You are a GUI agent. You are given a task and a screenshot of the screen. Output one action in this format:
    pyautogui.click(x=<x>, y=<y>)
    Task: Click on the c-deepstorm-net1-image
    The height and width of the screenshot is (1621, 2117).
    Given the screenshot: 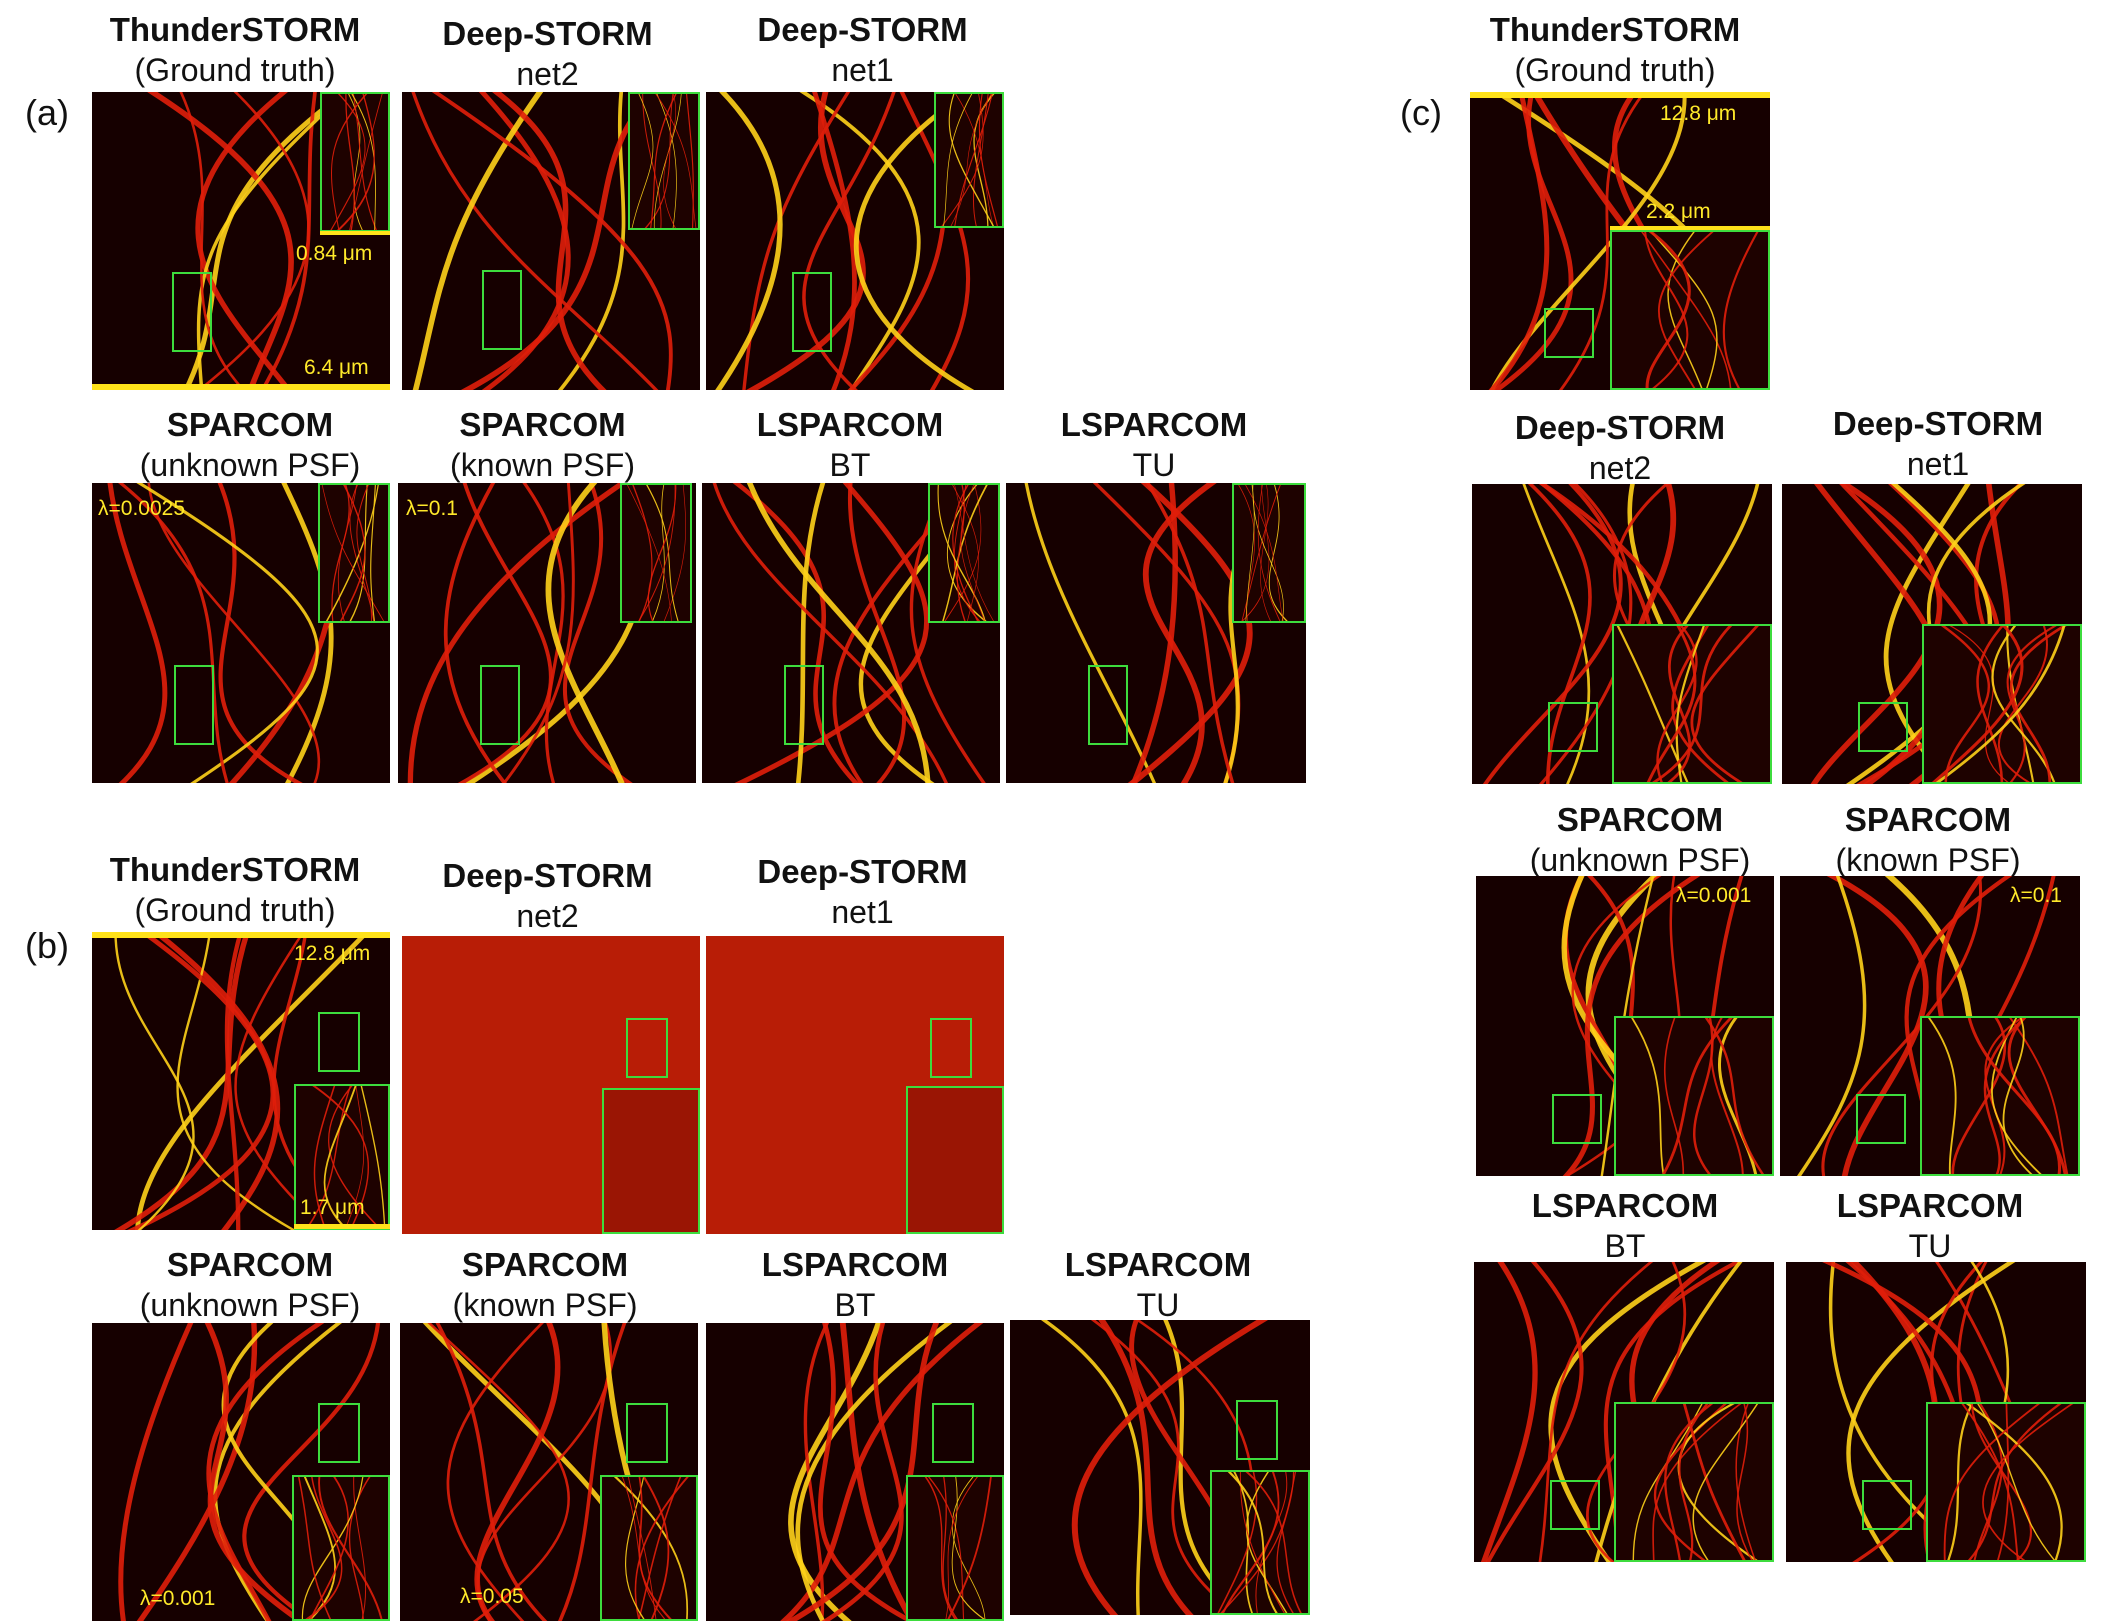 What is the action you would take?
    pyautogui.click(x=1932, y=634)
    